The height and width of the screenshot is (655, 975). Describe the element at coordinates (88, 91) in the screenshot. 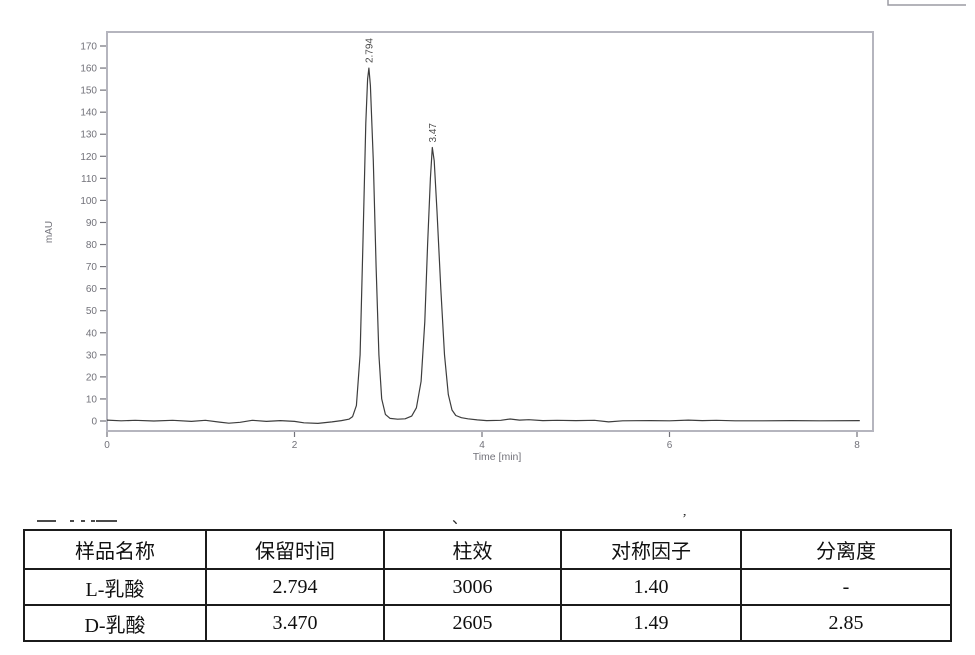

I see `y-axis-tick-label: 150` at that location.